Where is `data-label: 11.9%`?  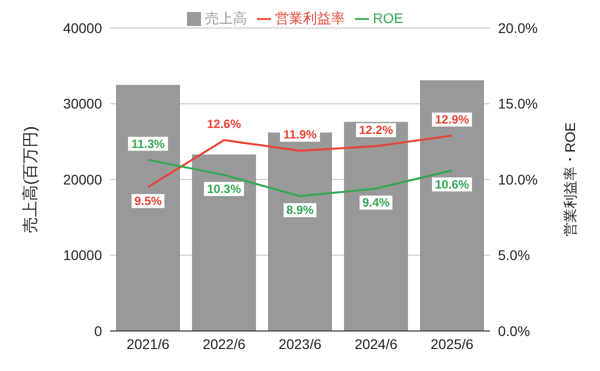
data-label: 11.9% is located at coordinates (300, 135).